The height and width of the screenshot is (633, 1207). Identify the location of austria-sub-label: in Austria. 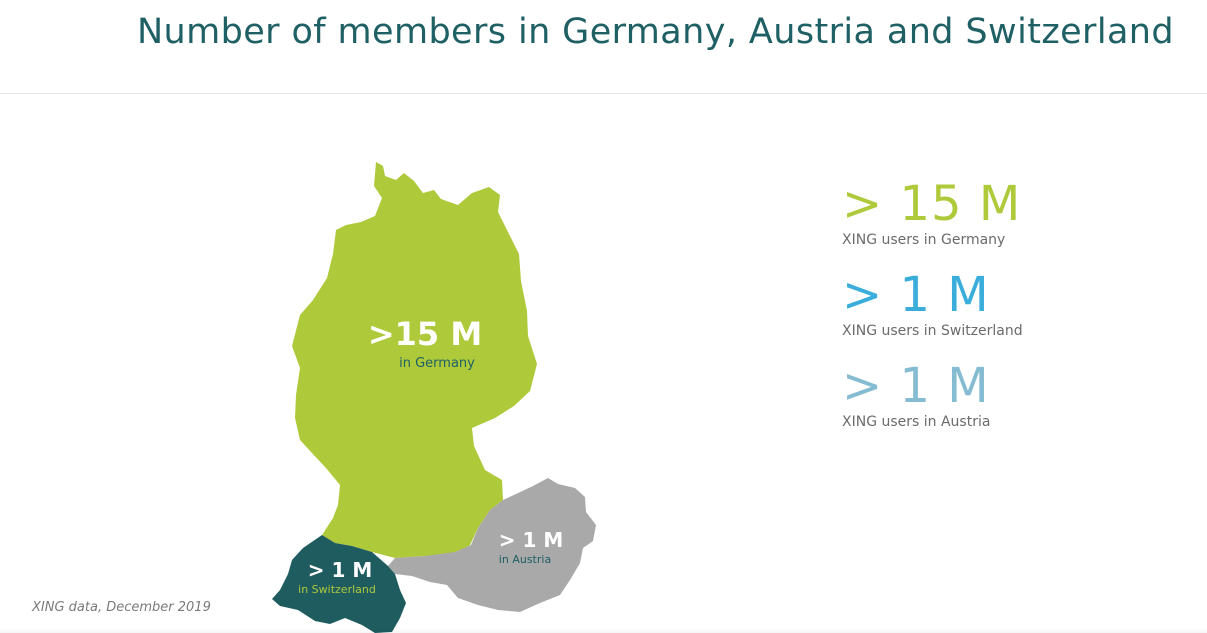
(525, 559).